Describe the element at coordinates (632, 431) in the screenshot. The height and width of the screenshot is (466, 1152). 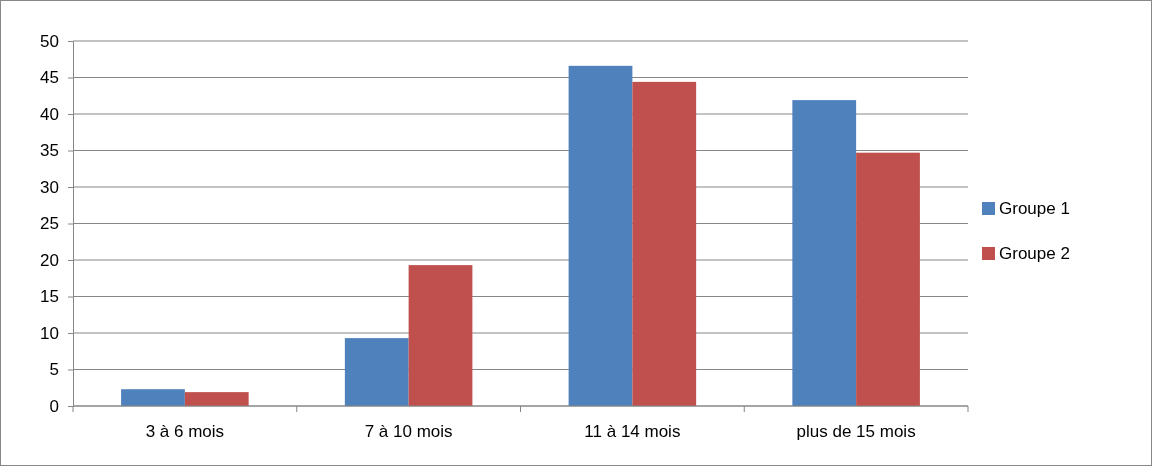
I see `x-tick-label: 11 à 14 mois` at that location.